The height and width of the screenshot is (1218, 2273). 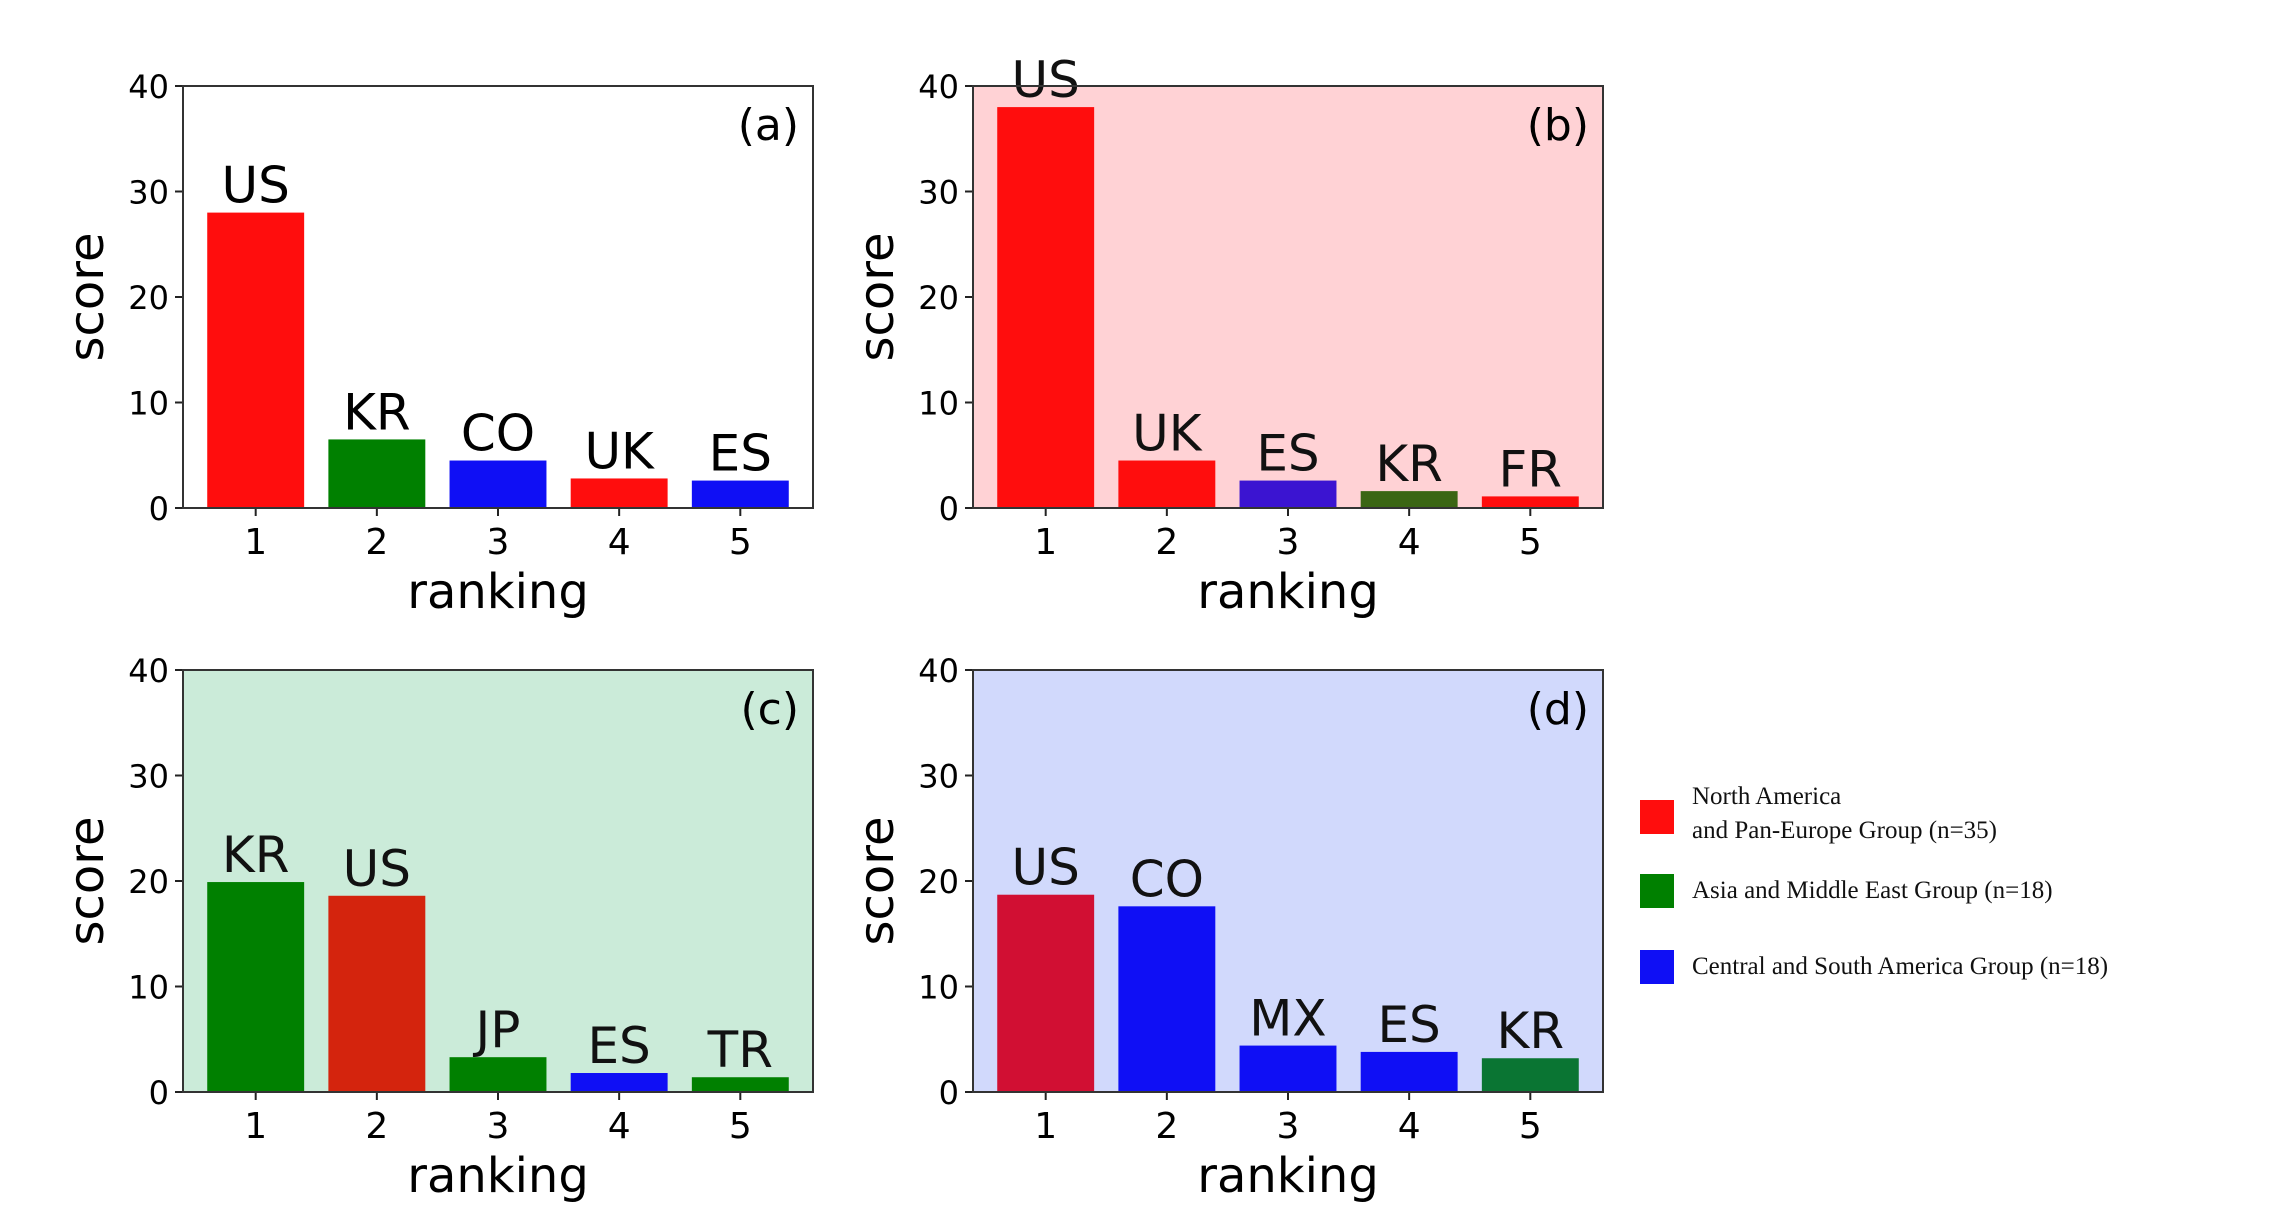 What do you see at coordinates (1288, 1126) in the screenshot?
I see `x-tick-label: 3` at bounding box center [1288, 1126].